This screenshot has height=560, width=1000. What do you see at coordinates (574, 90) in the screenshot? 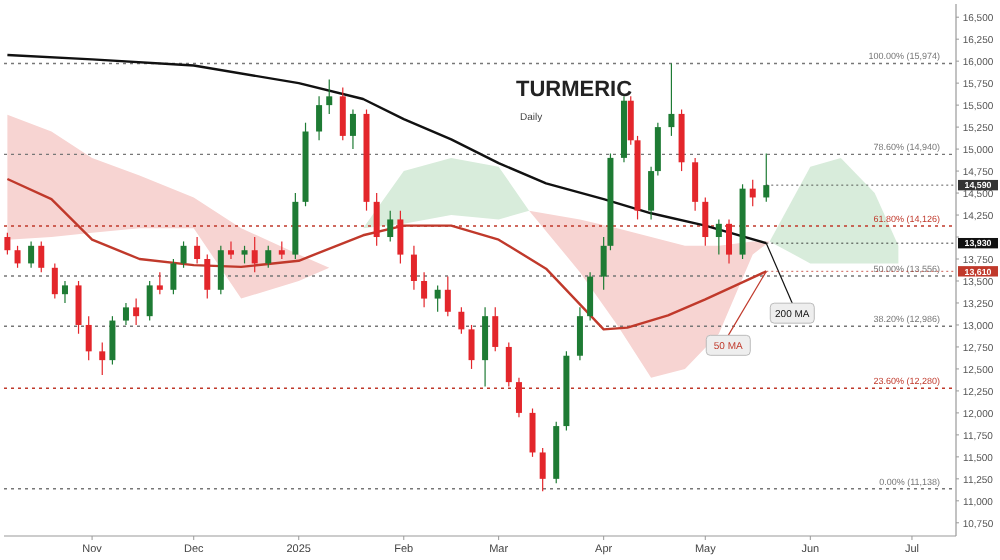
I see `text: TURMERIC` at bounding box center [574, 90].